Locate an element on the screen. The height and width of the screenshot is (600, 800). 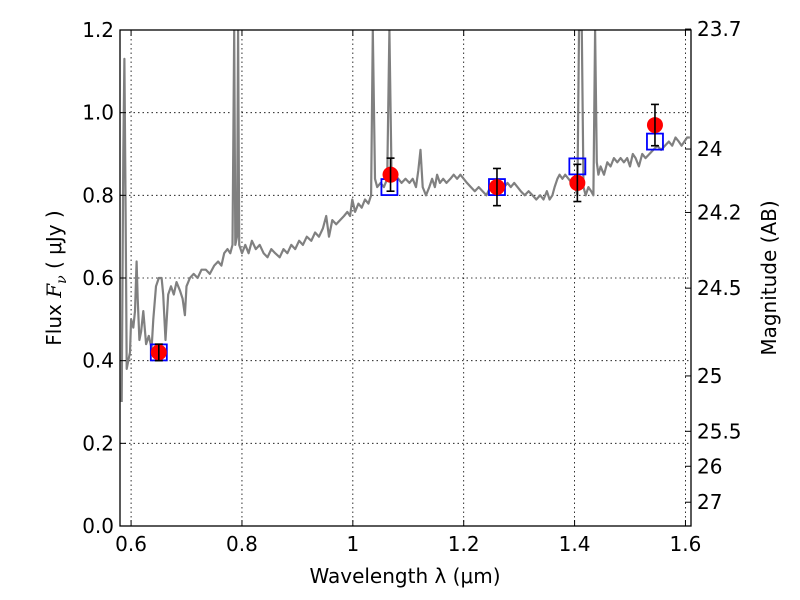
mag-tick-label: 27 is located at coordinates (709, 502).